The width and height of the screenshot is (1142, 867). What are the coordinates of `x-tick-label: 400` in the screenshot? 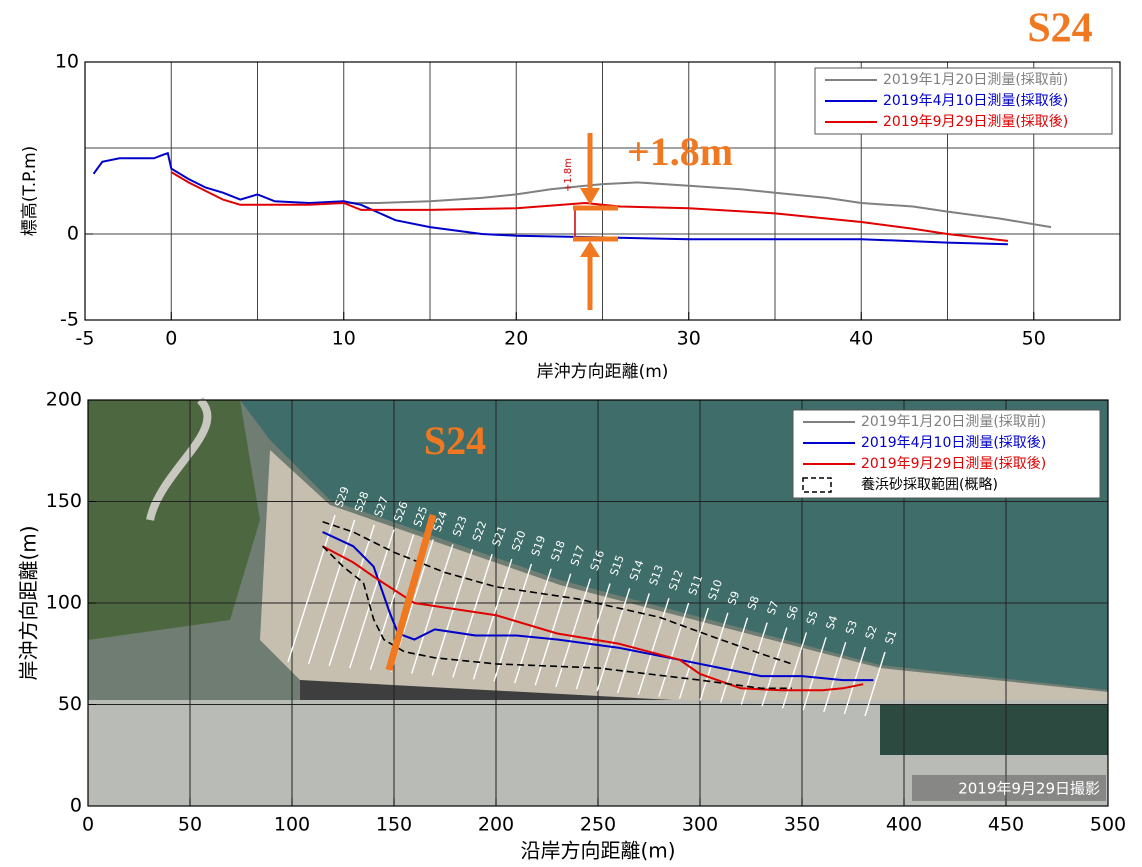 It's located at (904, 825).